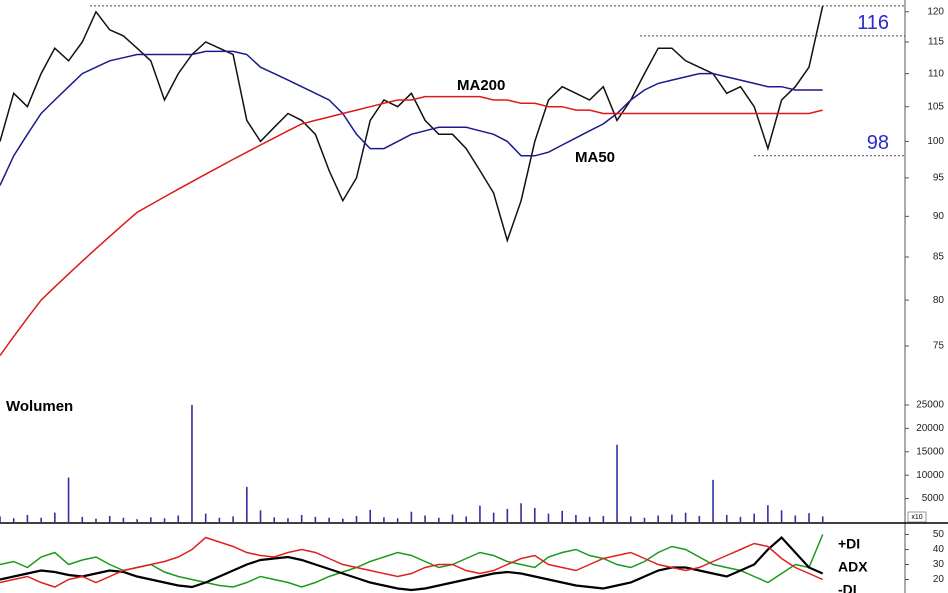 This screenshot has height=593, width=948. What do you see at coordinates (930, 475) in the screenshot?
I see `y-tick-label: 10000` at bounding box center [930, 475].